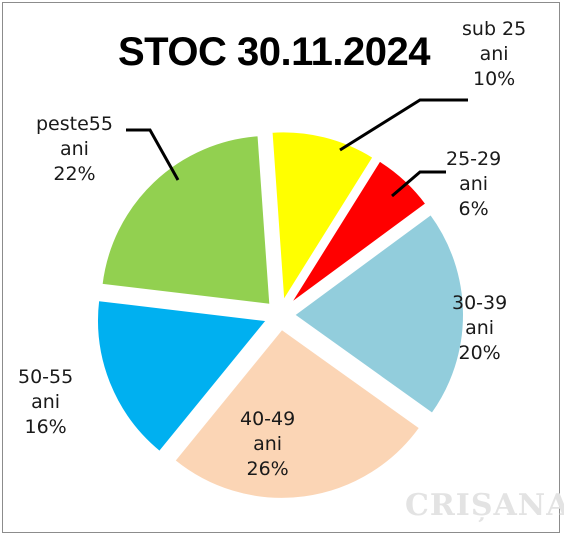 The width and height of the screenshot is (564, 537). I want to click on slice-label-40-49: 40-49 ani 26%, so click(268, 444).